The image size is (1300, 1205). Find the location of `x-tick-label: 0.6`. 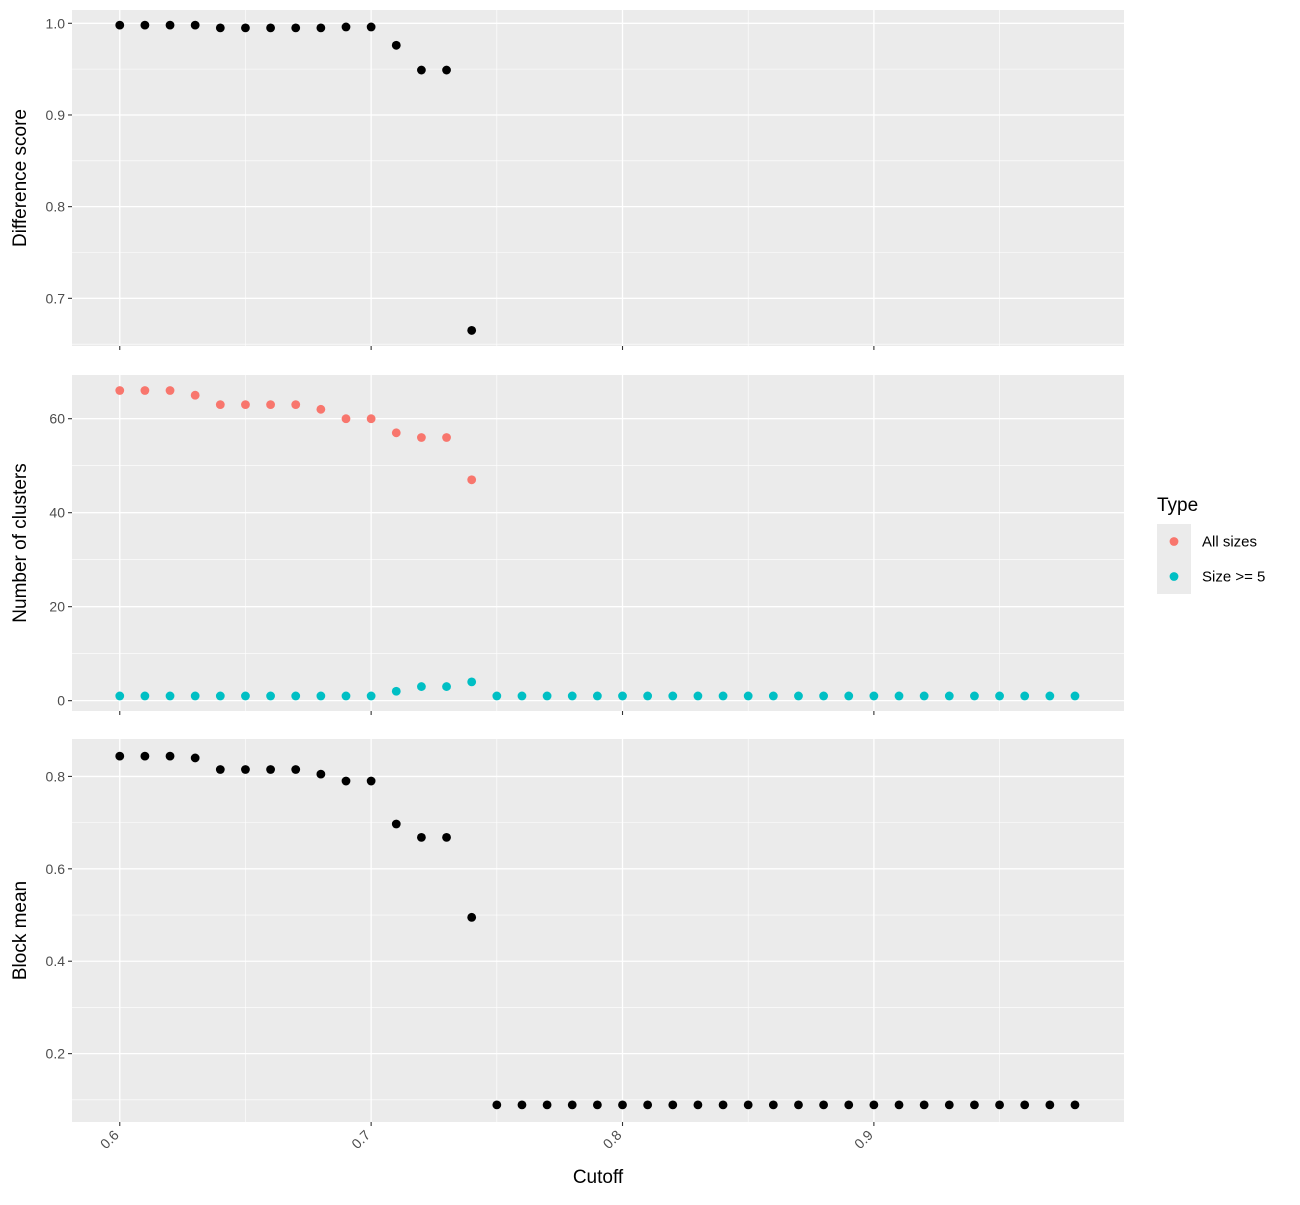

x-tick-label: 0.6 is located at coordinates (109, 1139).